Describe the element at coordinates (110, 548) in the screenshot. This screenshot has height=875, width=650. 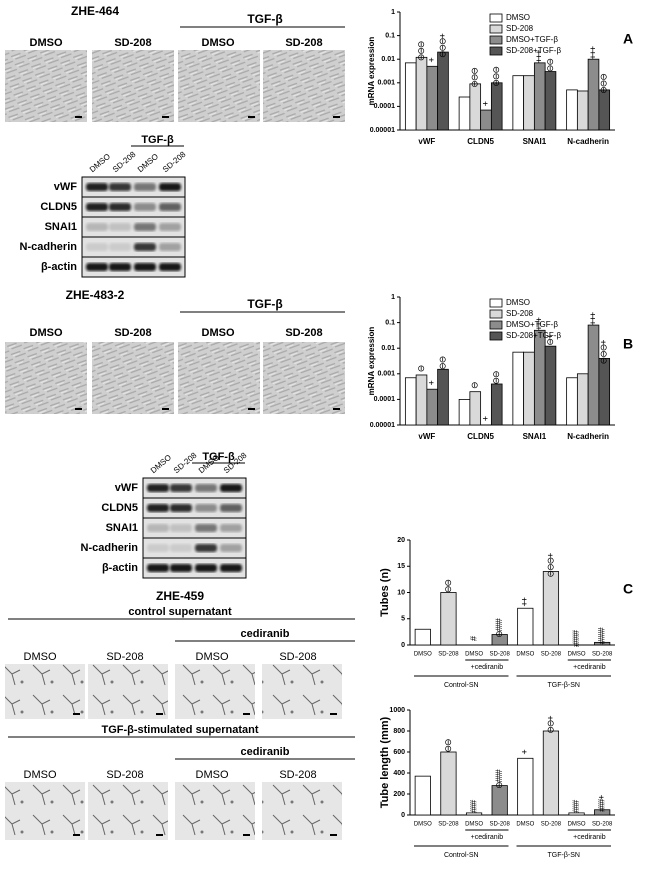
I see `protein-label: N-cadherin` at that location.